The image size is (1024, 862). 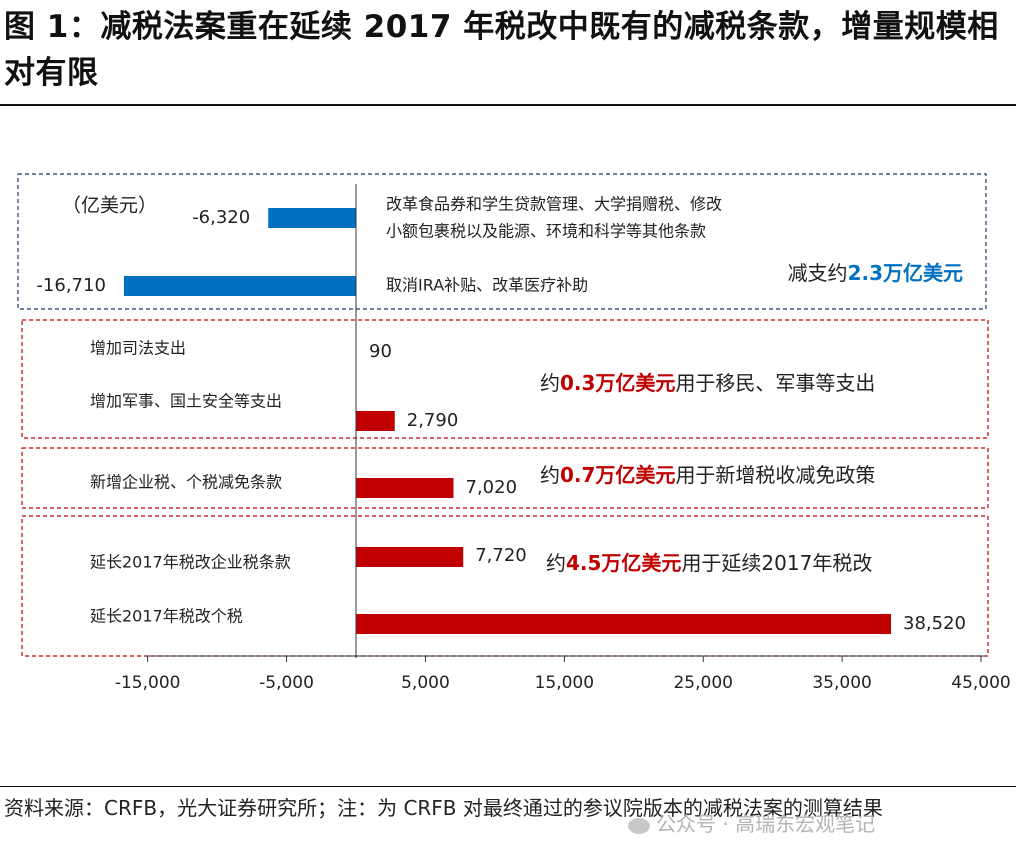 I want to click on data-label: 38,520, so click(x=934, y=623).